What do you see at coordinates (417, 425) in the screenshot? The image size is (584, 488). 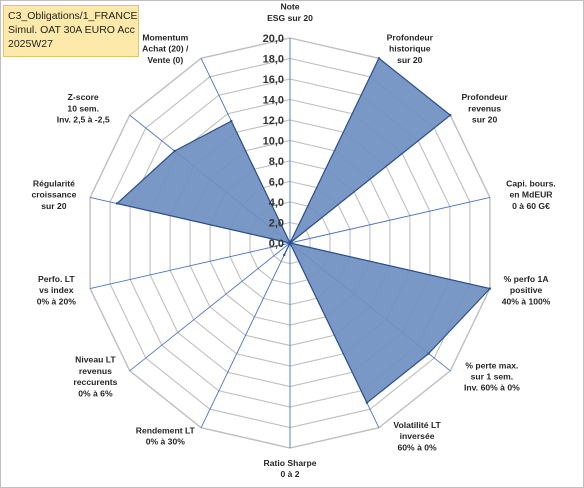 I see `axis-label-line: Volatilité LT` at bounding box center [417, 425].